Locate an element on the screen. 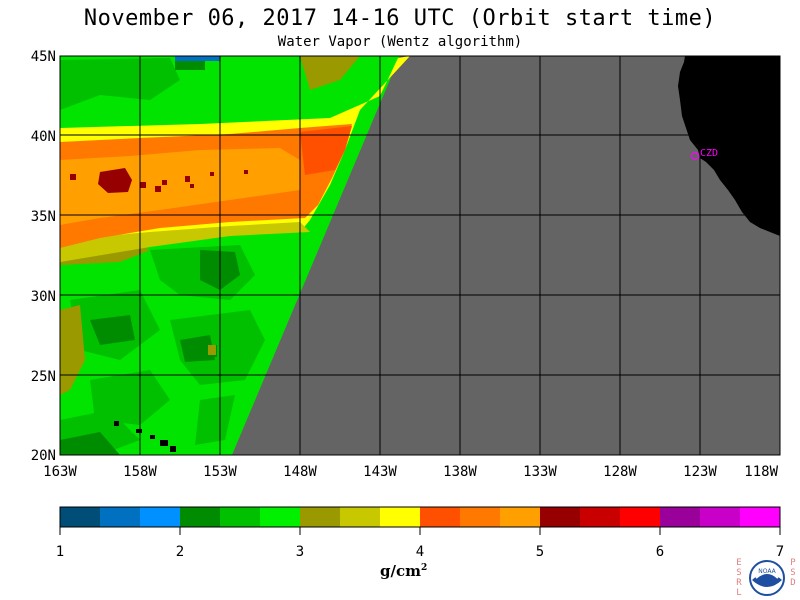  lon-label: 133W is located at coordinates (540, 472).